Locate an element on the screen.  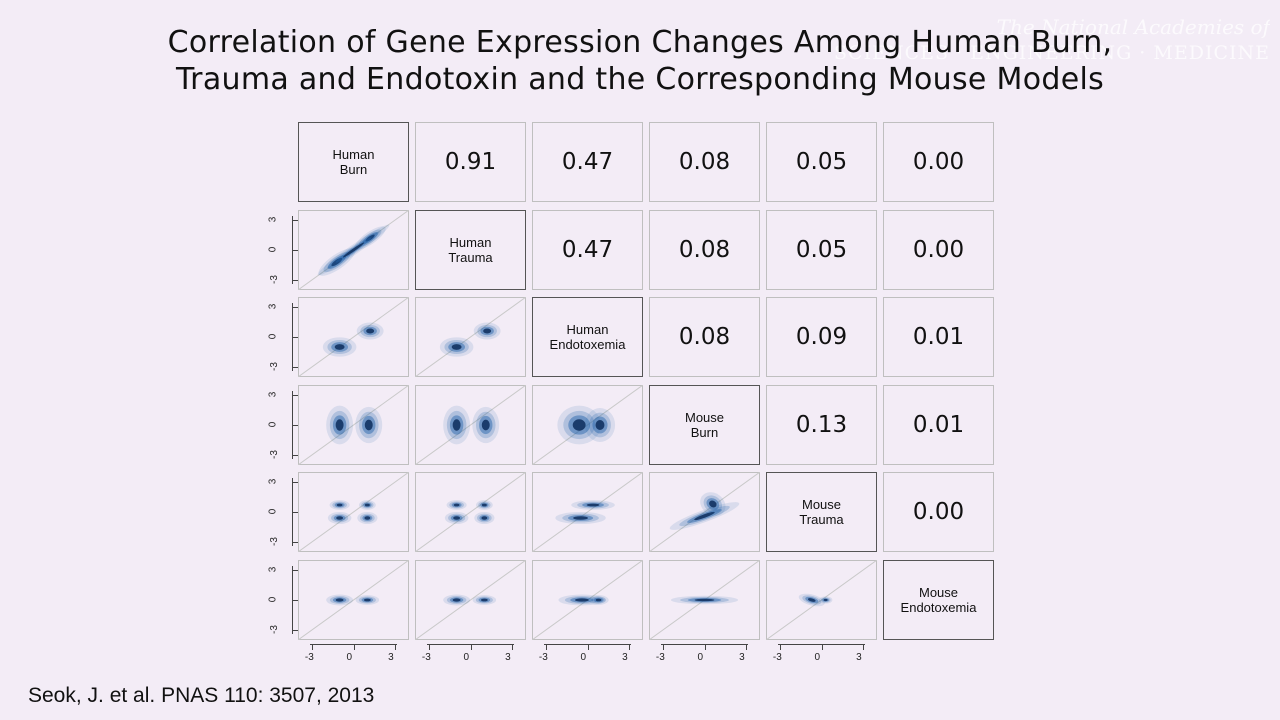
variable-label-line: Human is located at coordinates (353, 154).